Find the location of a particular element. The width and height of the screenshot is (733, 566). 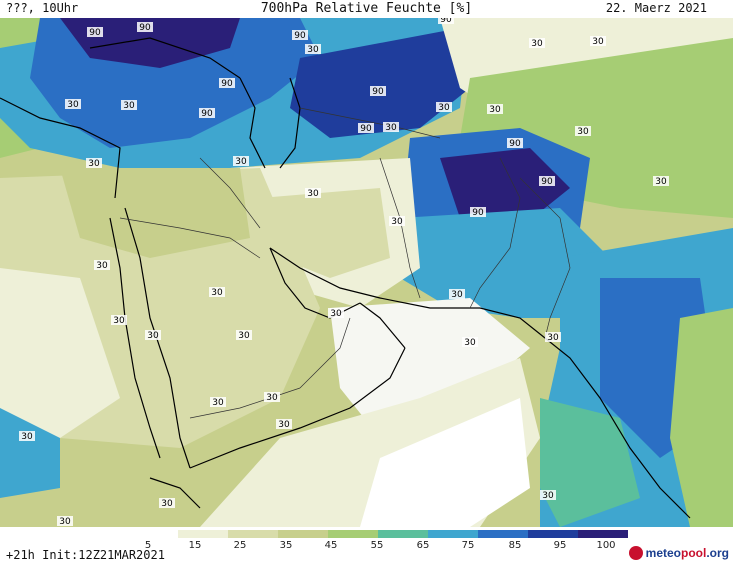

region-green-india-south is located at coordinates (701, 417).